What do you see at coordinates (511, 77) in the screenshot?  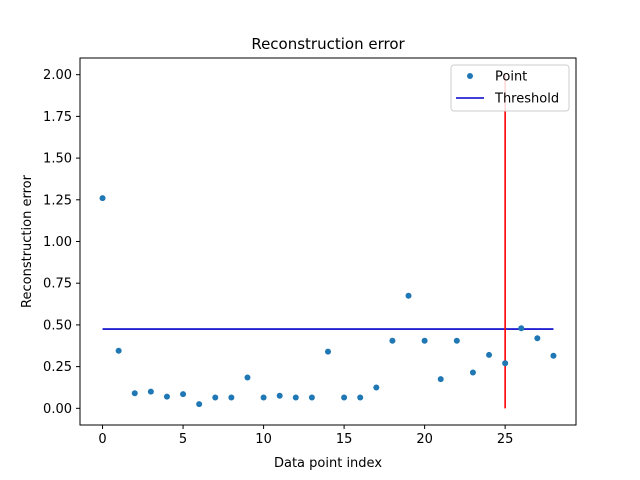 I see `legend-label-point: Point` at bounding box center [511, 77].